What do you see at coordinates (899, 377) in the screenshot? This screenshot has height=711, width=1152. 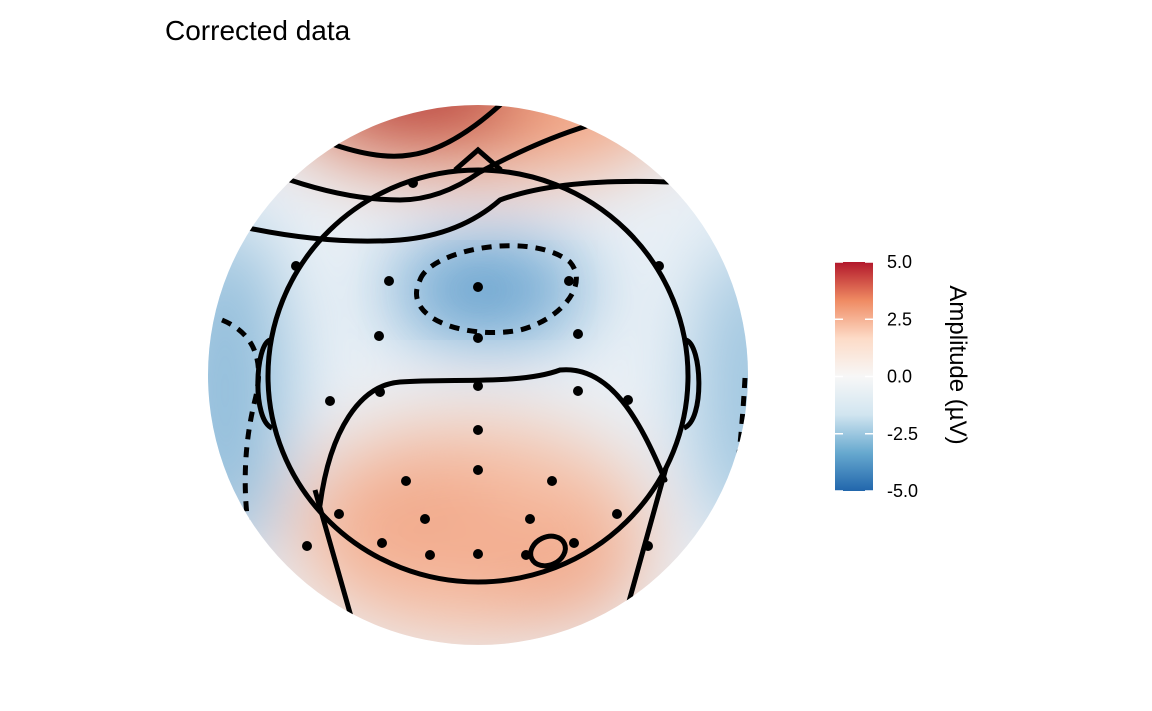 I see `tick-label: 0.0` at bounding box center [899, 377].